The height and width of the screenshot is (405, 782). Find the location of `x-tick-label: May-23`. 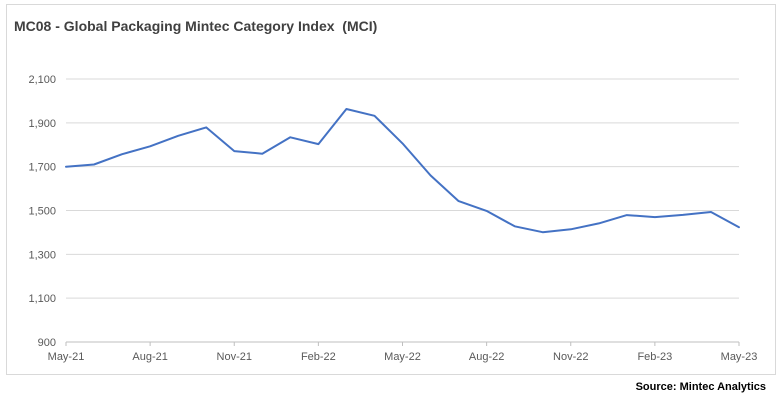

x-tick-label: May-23 is located at coordinates (739, 357).